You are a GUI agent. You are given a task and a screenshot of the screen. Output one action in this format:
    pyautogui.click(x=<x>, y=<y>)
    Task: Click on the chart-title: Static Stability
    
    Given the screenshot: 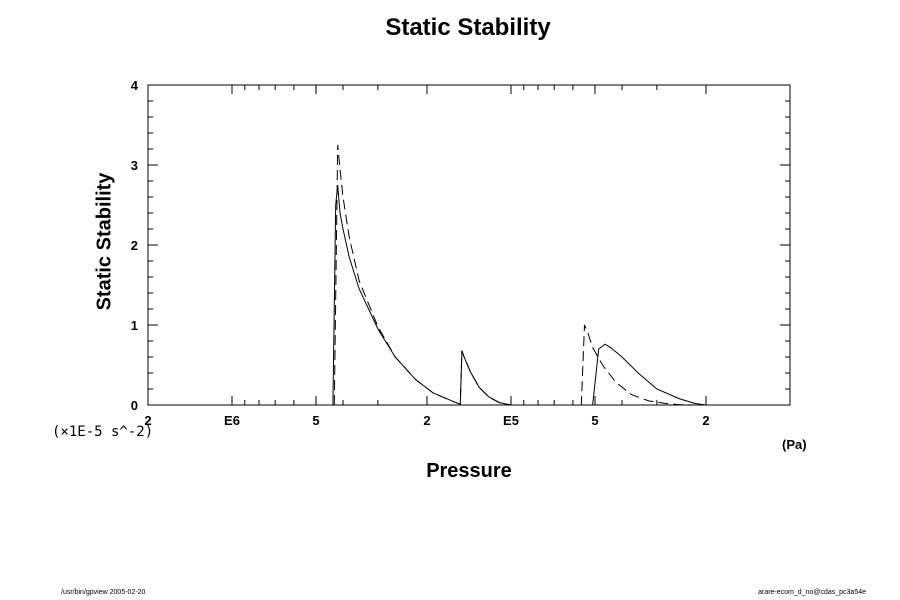 What is the action you would take?
    pyautogui.click(x=468, y=27)
    